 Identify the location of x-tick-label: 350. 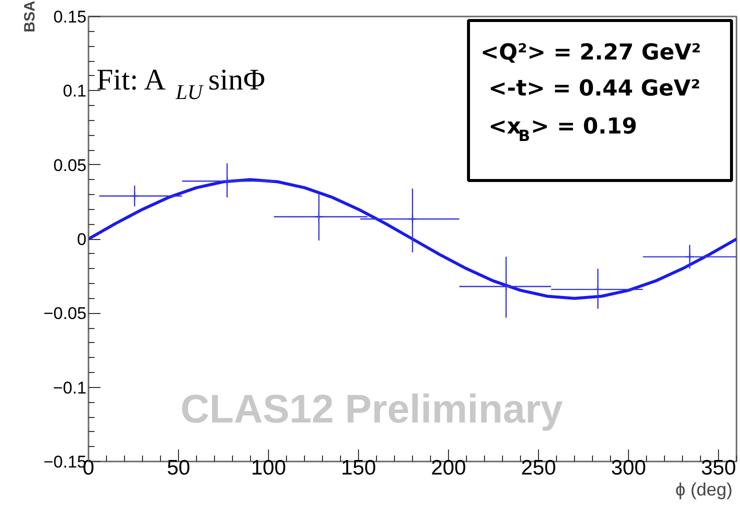
(718, 468).